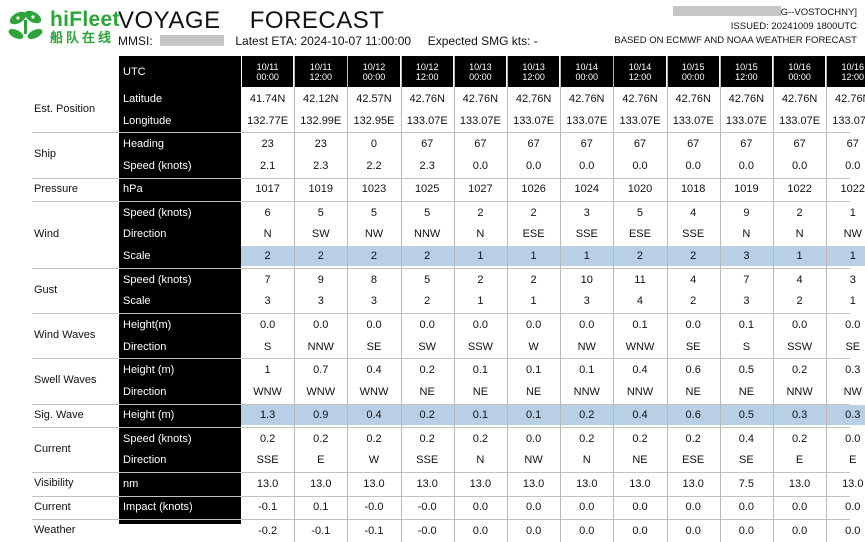  Describe the element at coordinates (56, 188) in the screenshot. I see `group-label: Pressure` at that location.